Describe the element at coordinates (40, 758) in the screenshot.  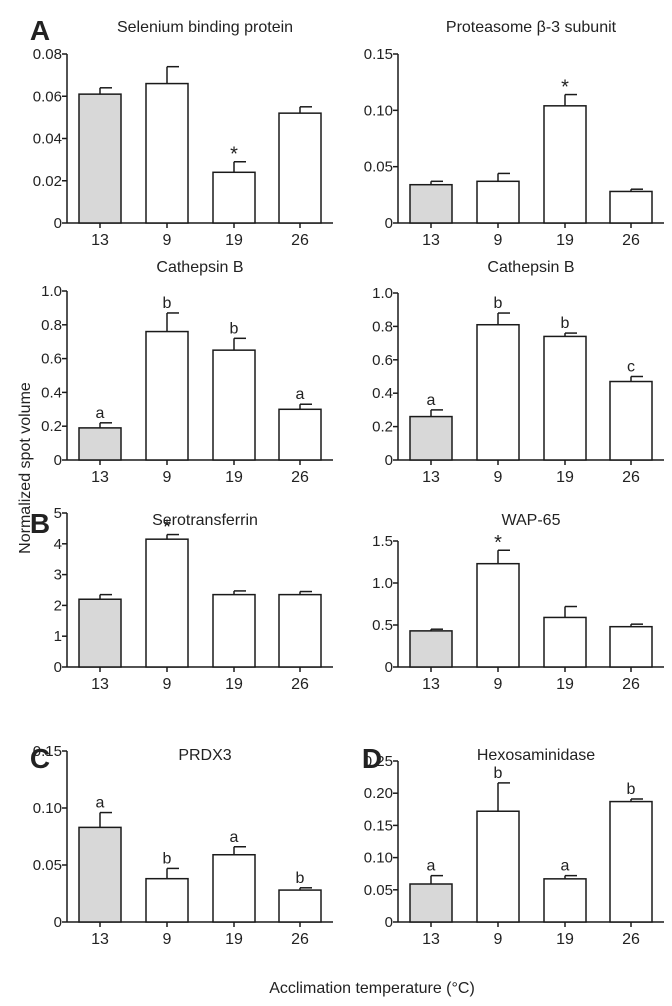
I see `panel-letter: C` at that location.